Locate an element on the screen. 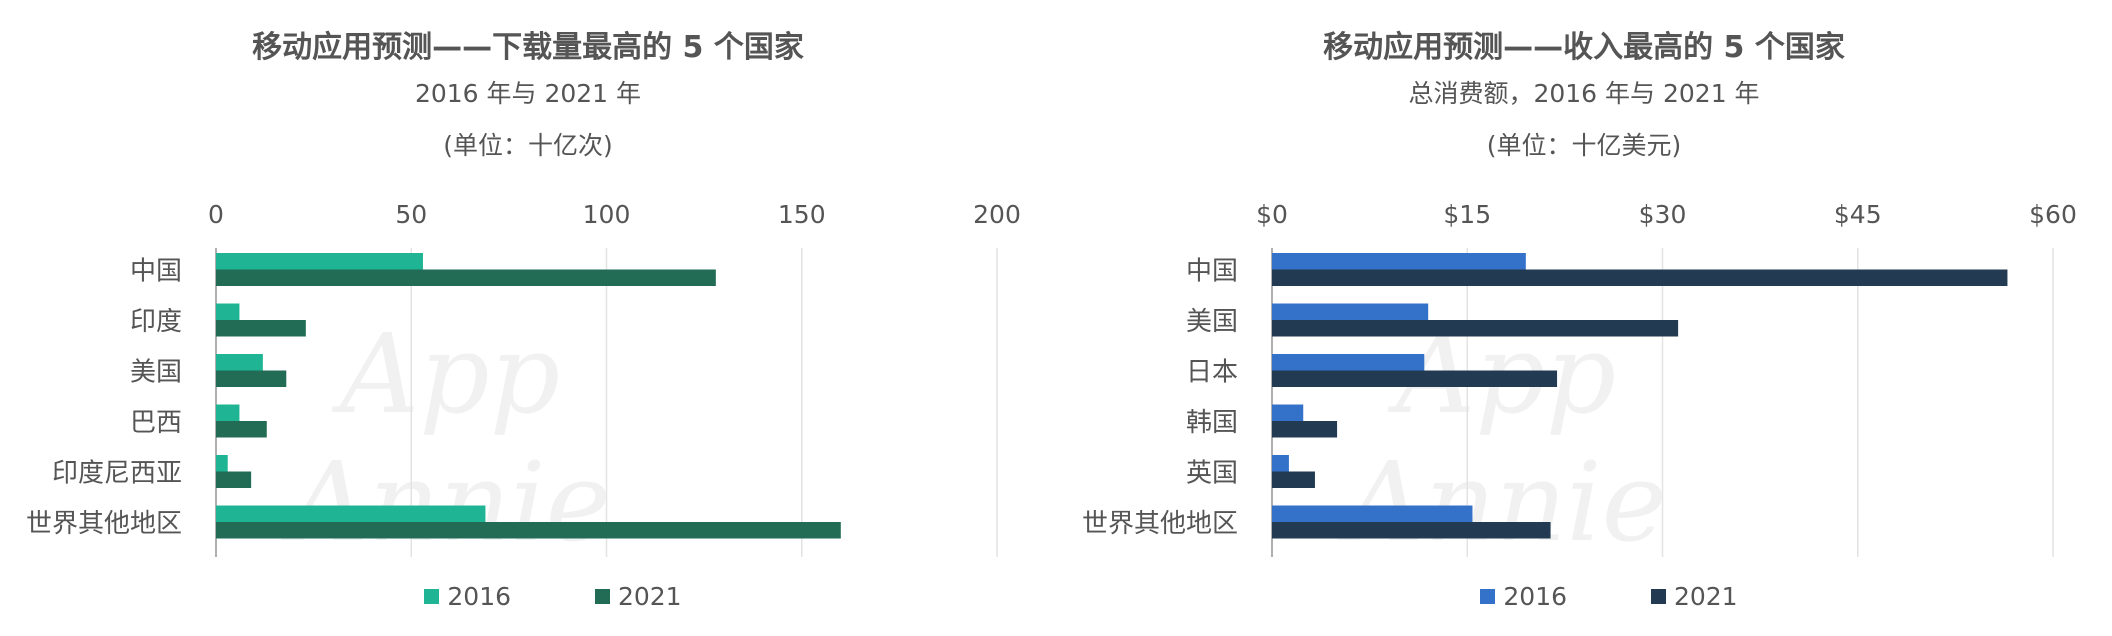 The width and height of the screenshot is (2112, 636). chart-subtitle: 总消费额，2016 年与 2021 年 is located at coordinates (1584, 93).